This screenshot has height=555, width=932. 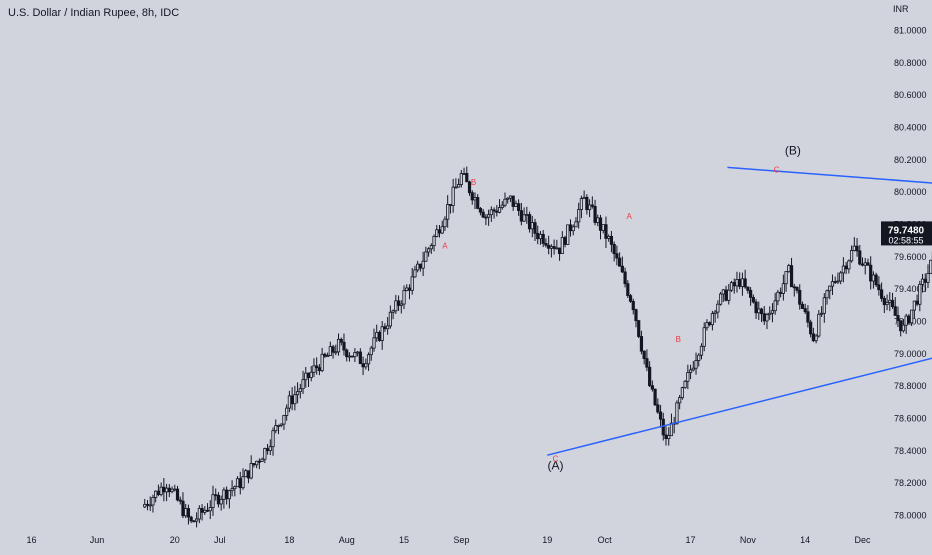 I want to click on x-tick-label: Sep, so click(x=461, y=540).